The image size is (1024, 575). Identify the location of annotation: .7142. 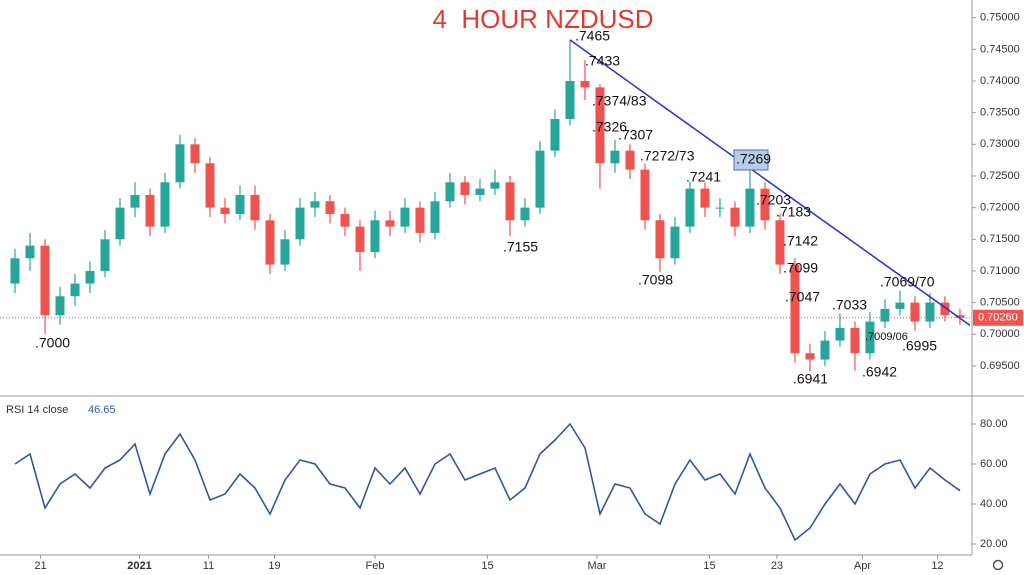
(800, 241).